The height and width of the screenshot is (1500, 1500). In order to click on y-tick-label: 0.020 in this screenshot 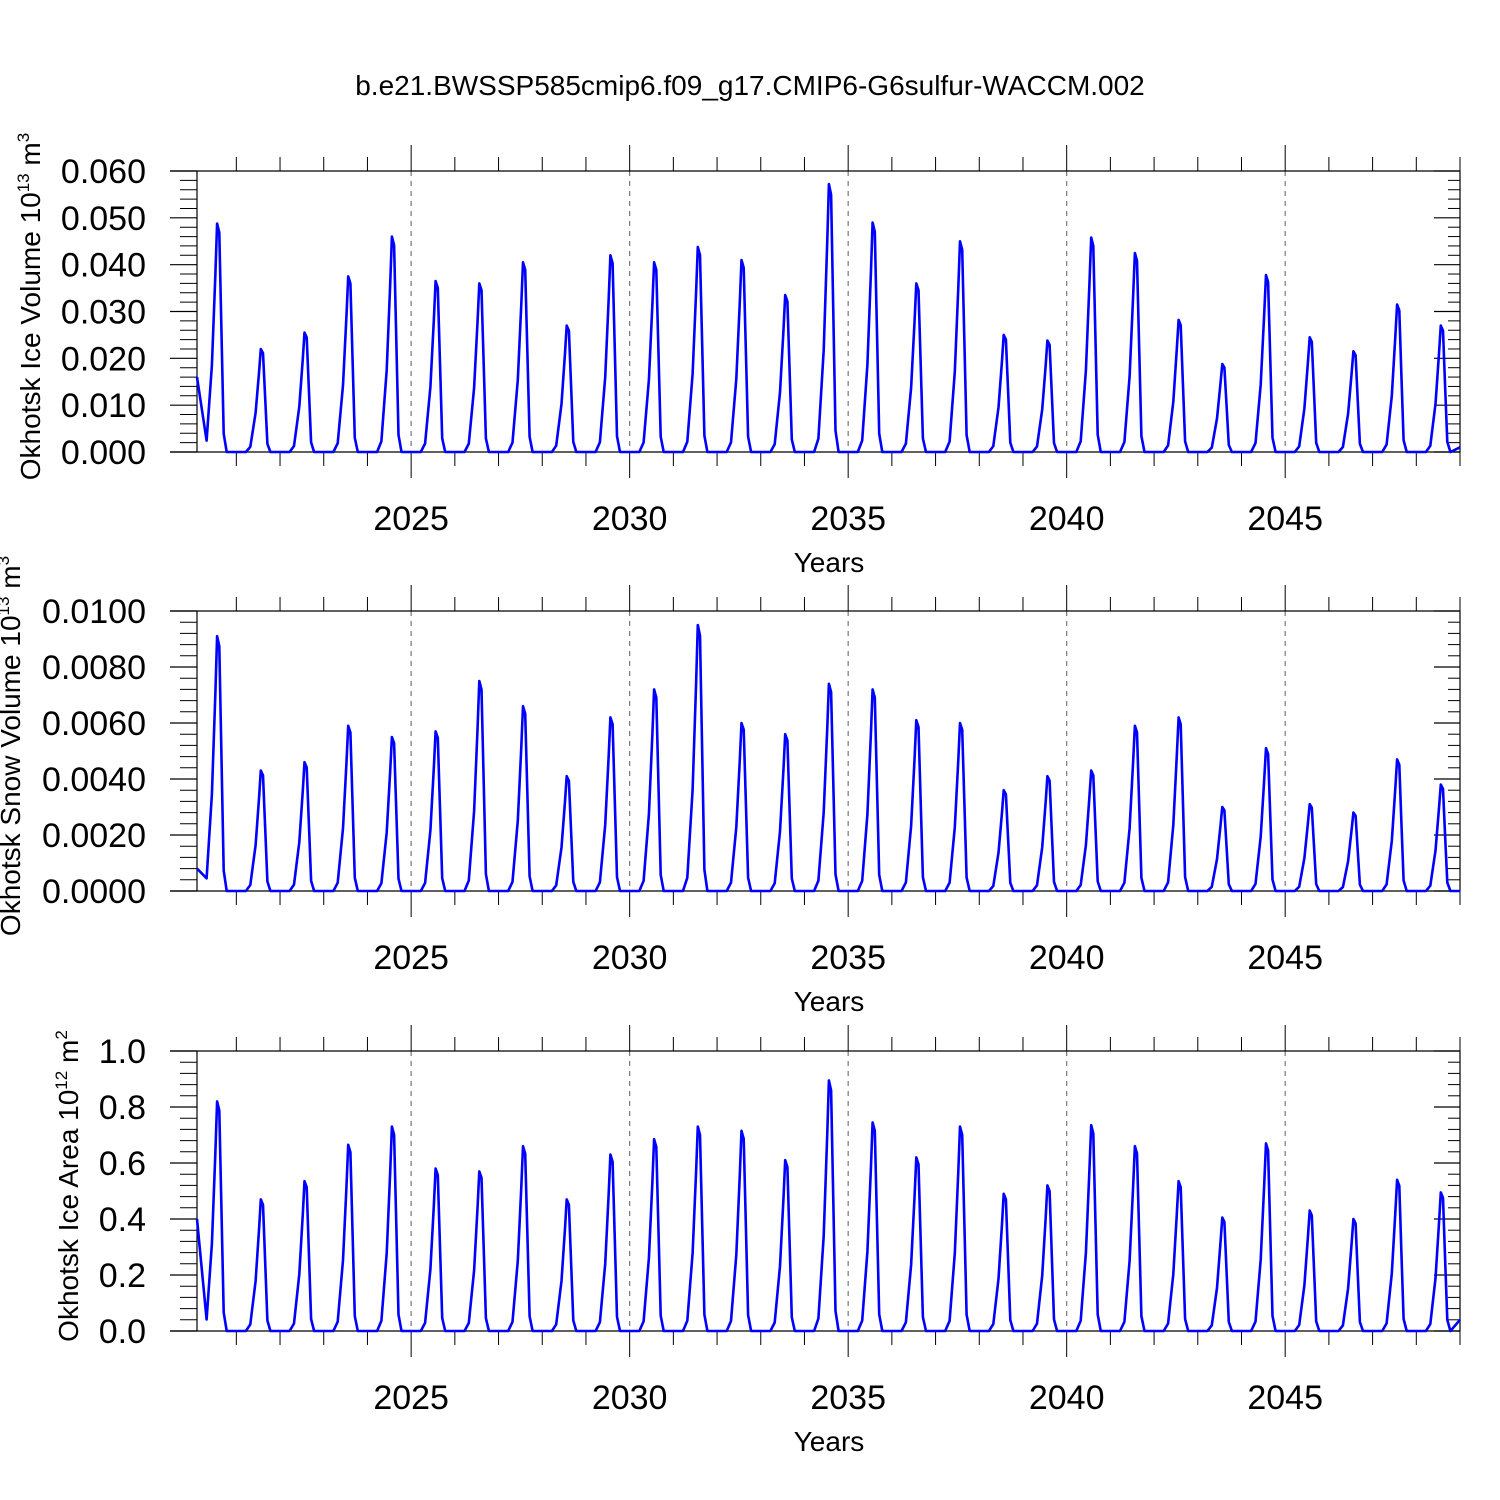, I will do `click(103, 359)`.